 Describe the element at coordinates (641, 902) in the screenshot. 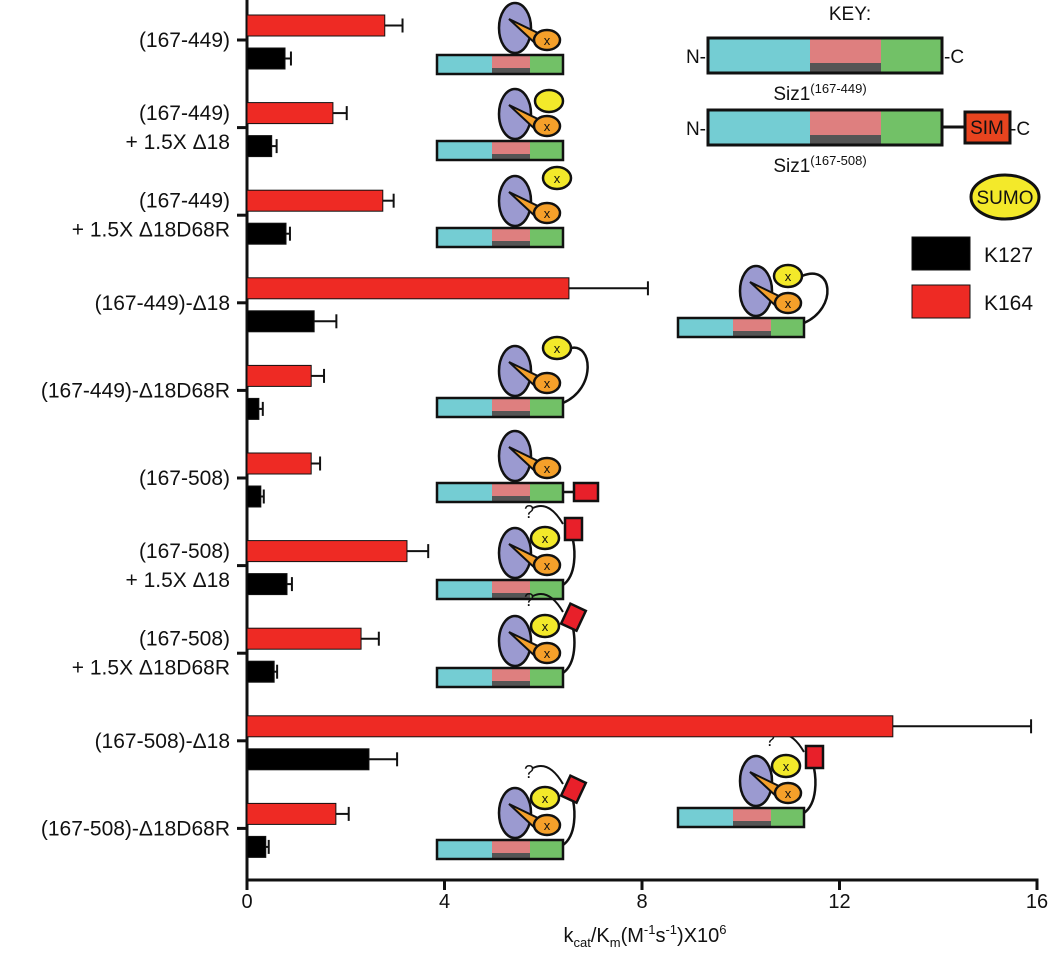

I see `x-tick-label: 8` at that location.